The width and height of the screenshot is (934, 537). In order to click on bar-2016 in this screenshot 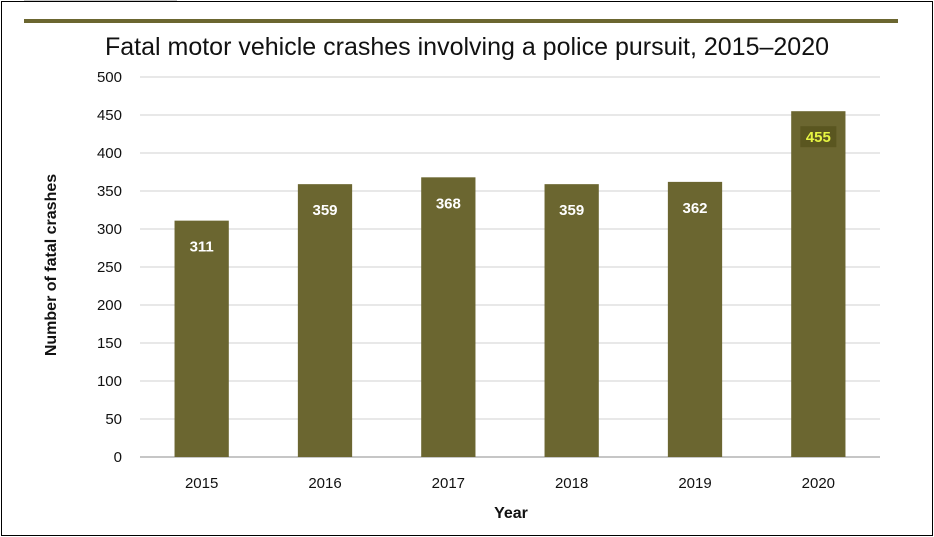, I will do `click(325, 320)`.